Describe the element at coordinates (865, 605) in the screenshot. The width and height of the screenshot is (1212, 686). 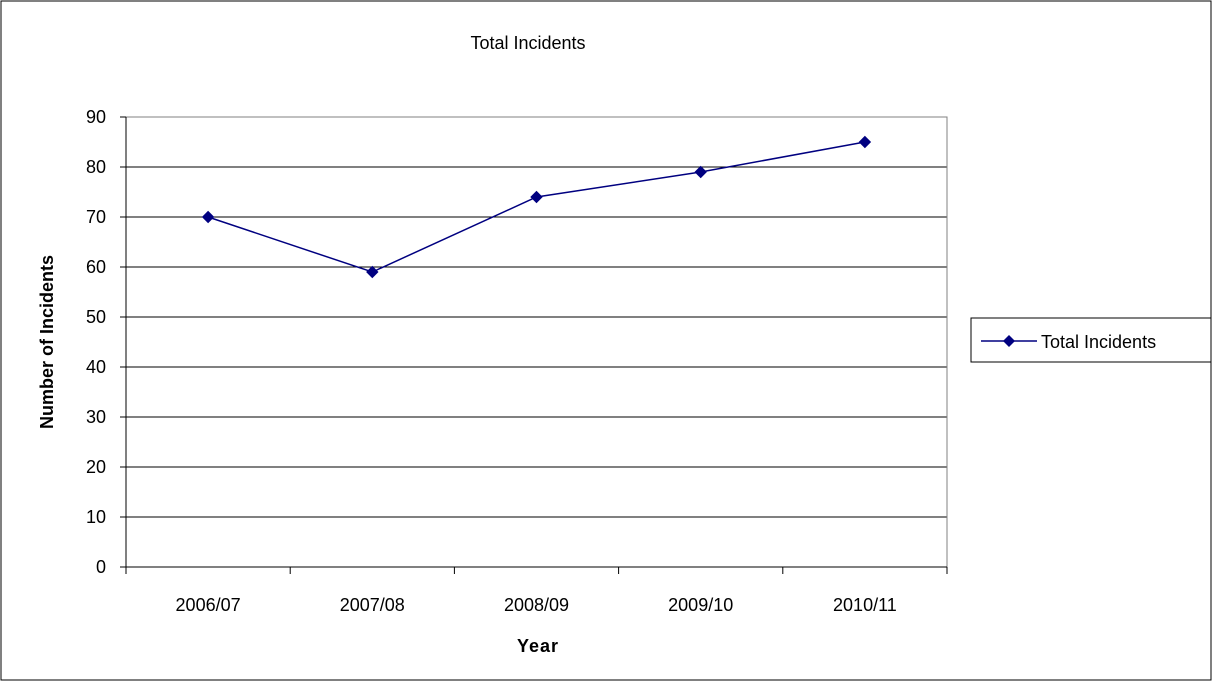
I see `x-tick-label: 2010/11` at that location.